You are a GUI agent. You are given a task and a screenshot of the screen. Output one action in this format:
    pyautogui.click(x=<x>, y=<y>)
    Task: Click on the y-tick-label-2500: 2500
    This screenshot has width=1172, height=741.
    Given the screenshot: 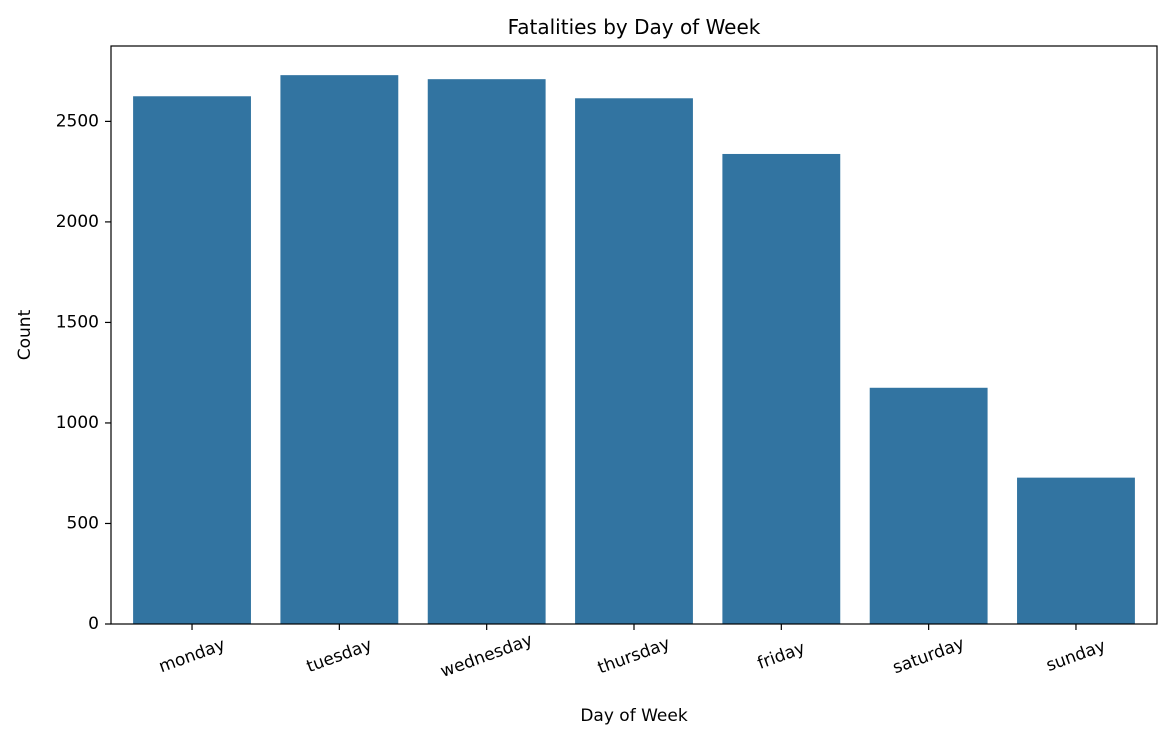 What is the action you would take?
    pyautogui.click(x=77, y=121)
    